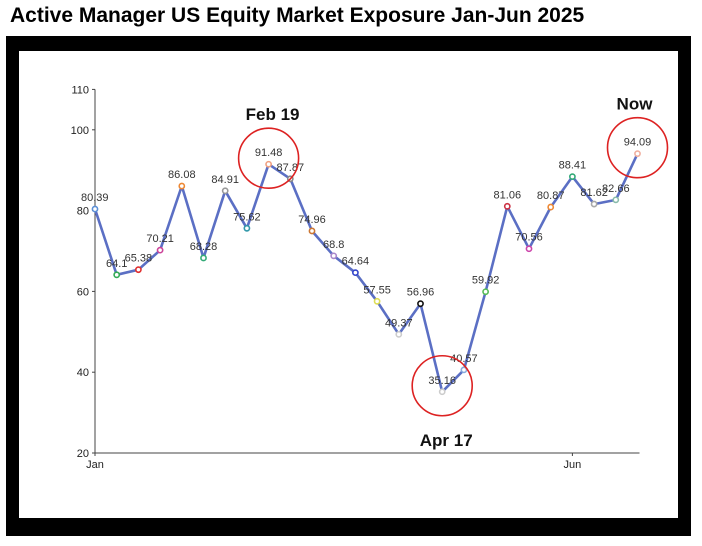  Describe the element at coordinates (291, 168) in the screenshot. I see `data-label: 87.87` at that location.